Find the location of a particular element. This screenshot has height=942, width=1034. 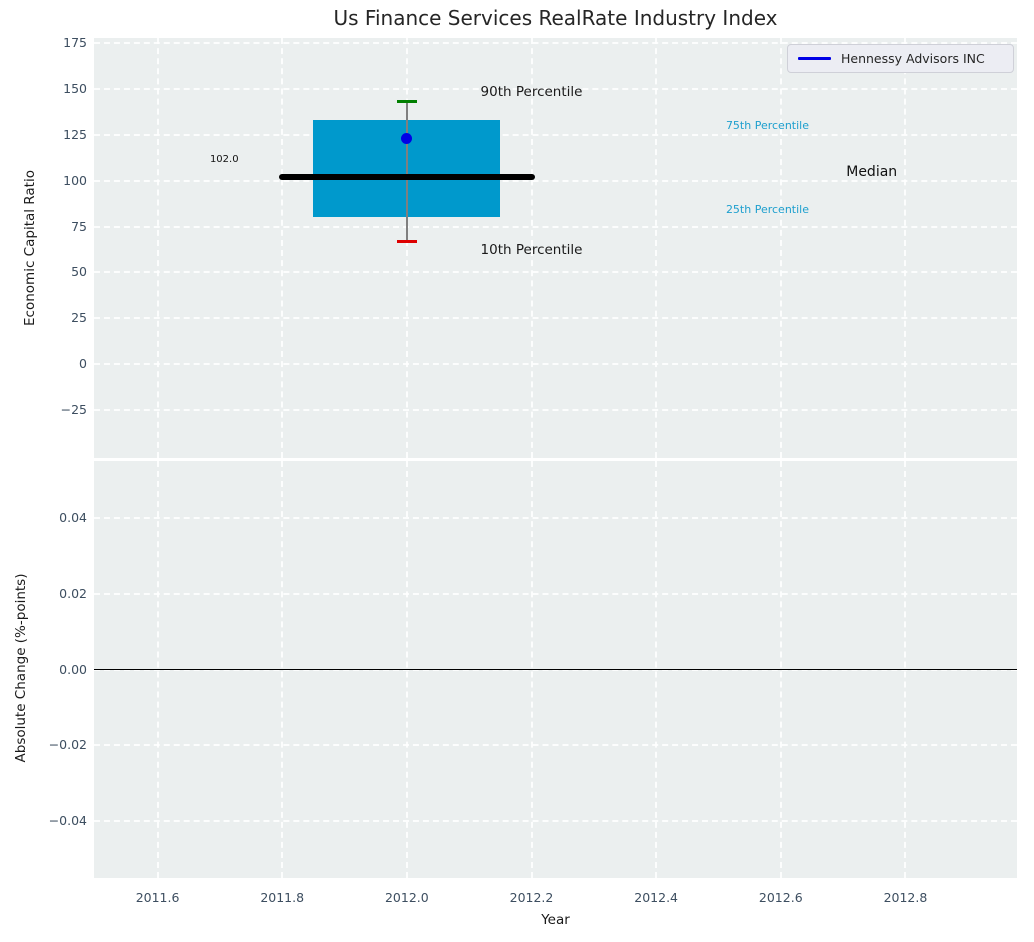

y-tick-label: −0.02 is located at coordinates (67, 745).